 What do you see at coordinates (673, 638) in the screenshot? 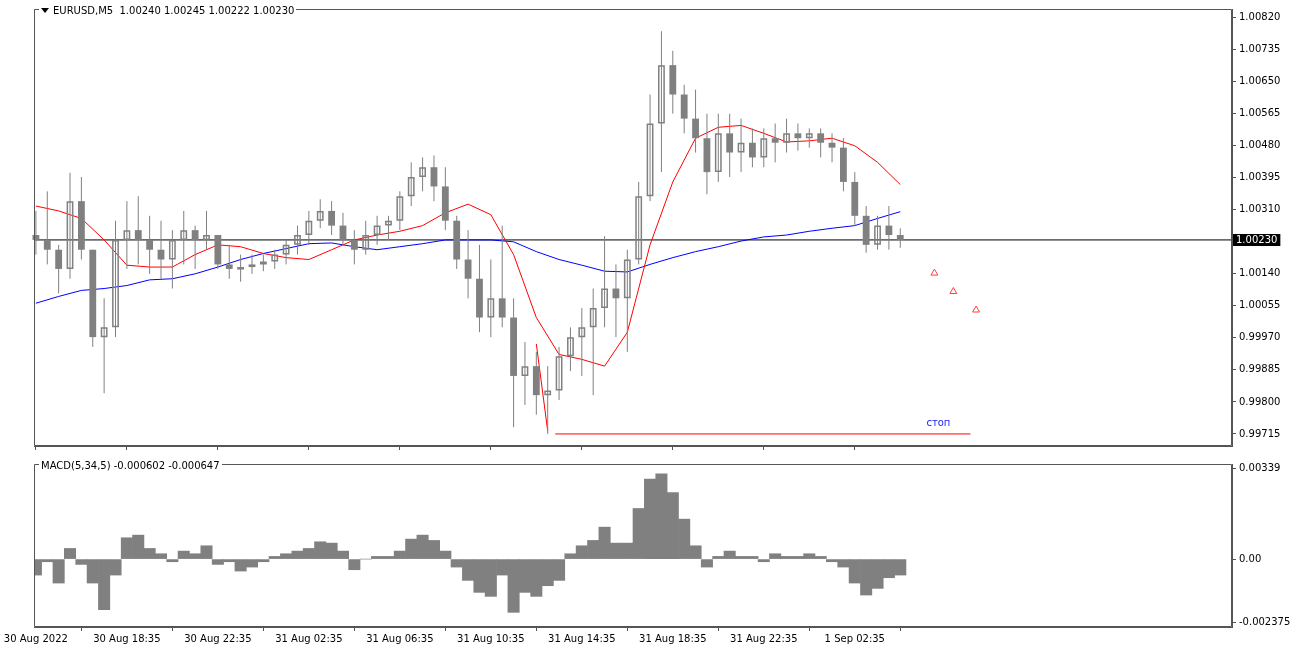
I see `x-tick-label: 31 Aug 18:35` at bounding box center [673, 638].